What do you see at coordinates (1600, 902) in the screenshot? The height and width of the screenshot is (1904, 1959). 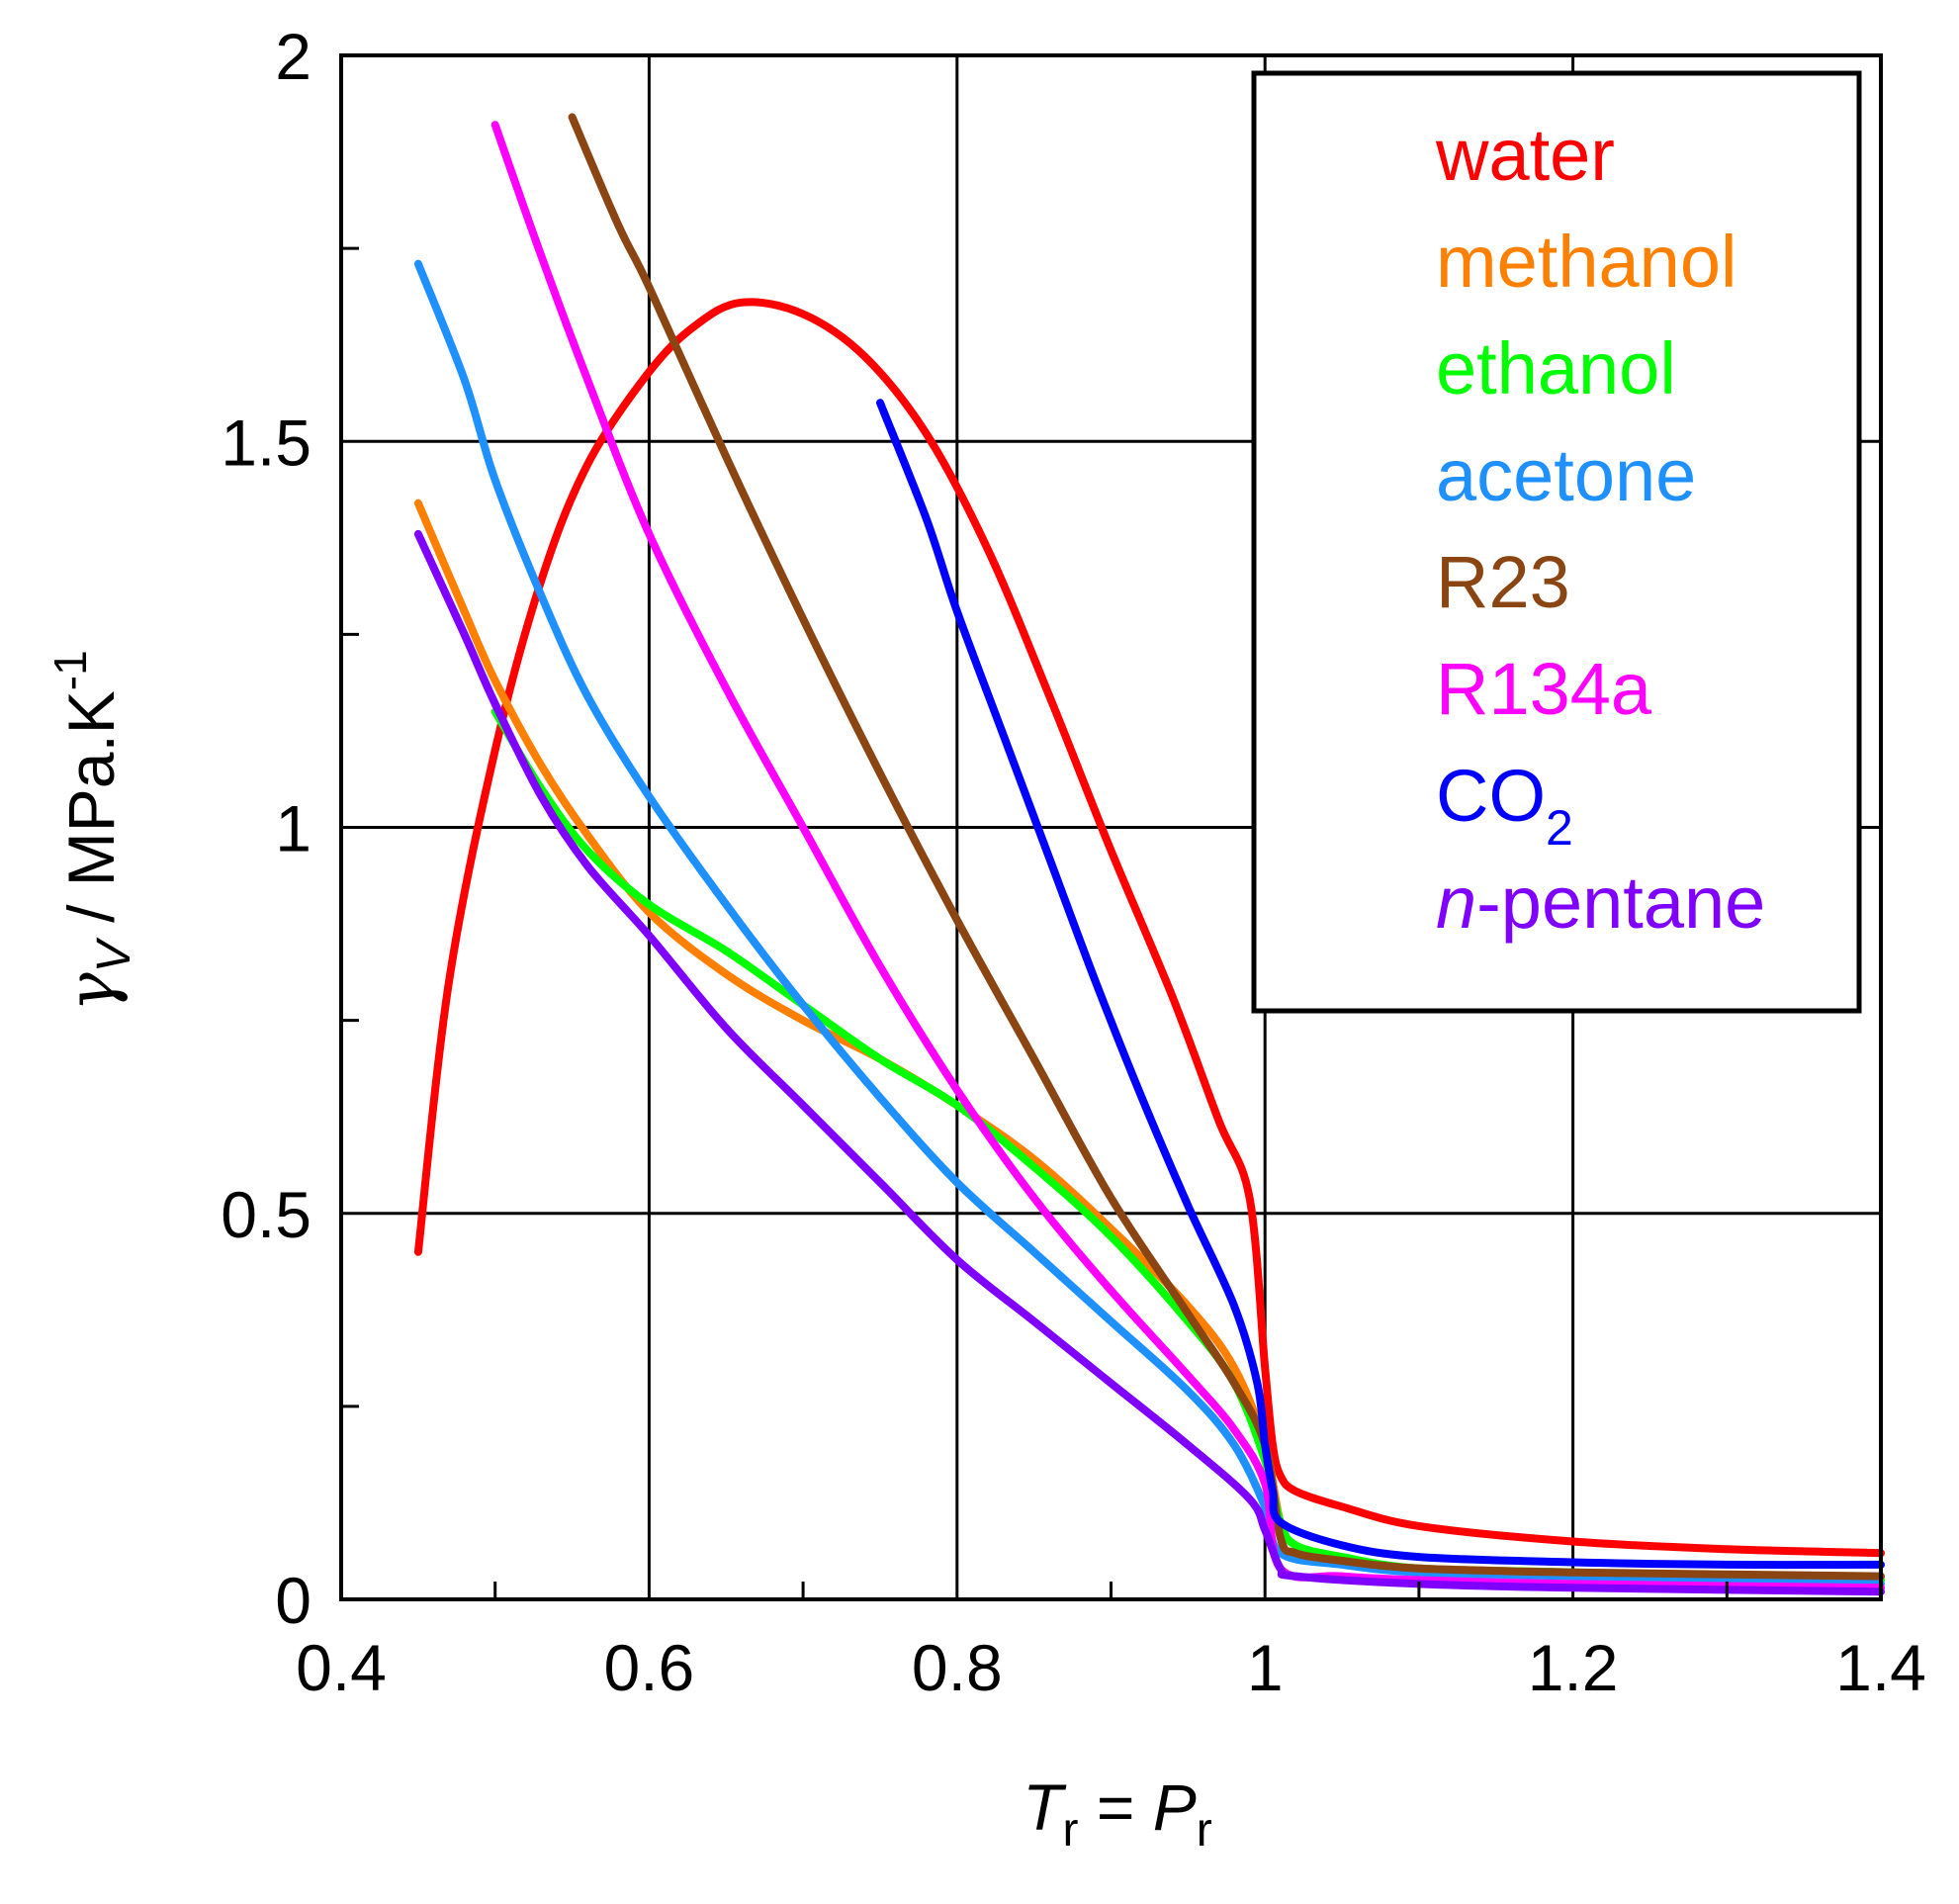 I see `legend-item-n-pentane: n-pentane` at bounding box center [1600, 902].